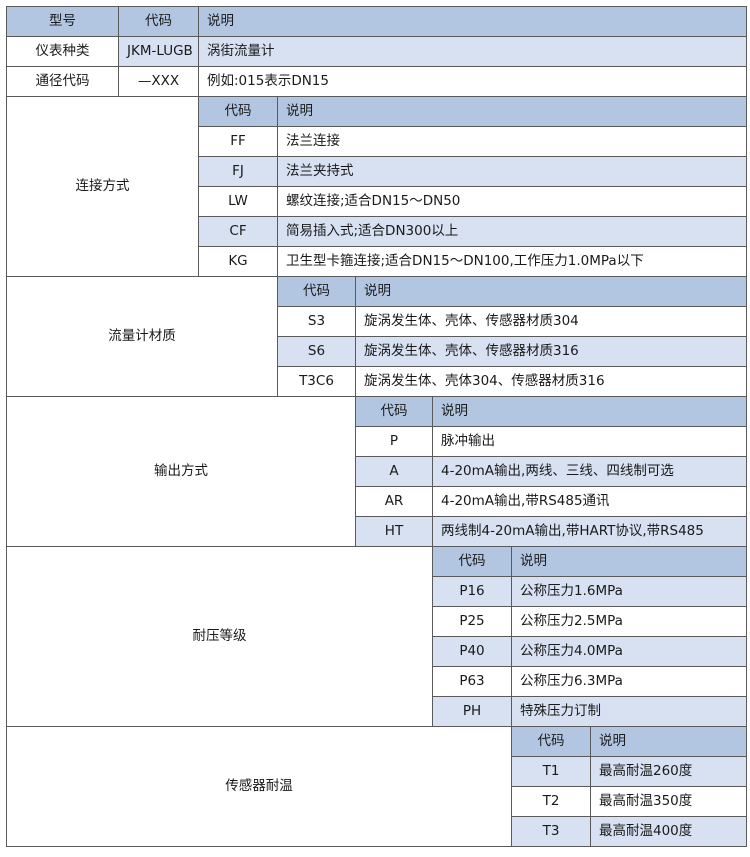 The image size is (750, 857). Describe the element at coordinates (181, 471) in the screenshot. I see `section-label-output: 输出方式` at that location.